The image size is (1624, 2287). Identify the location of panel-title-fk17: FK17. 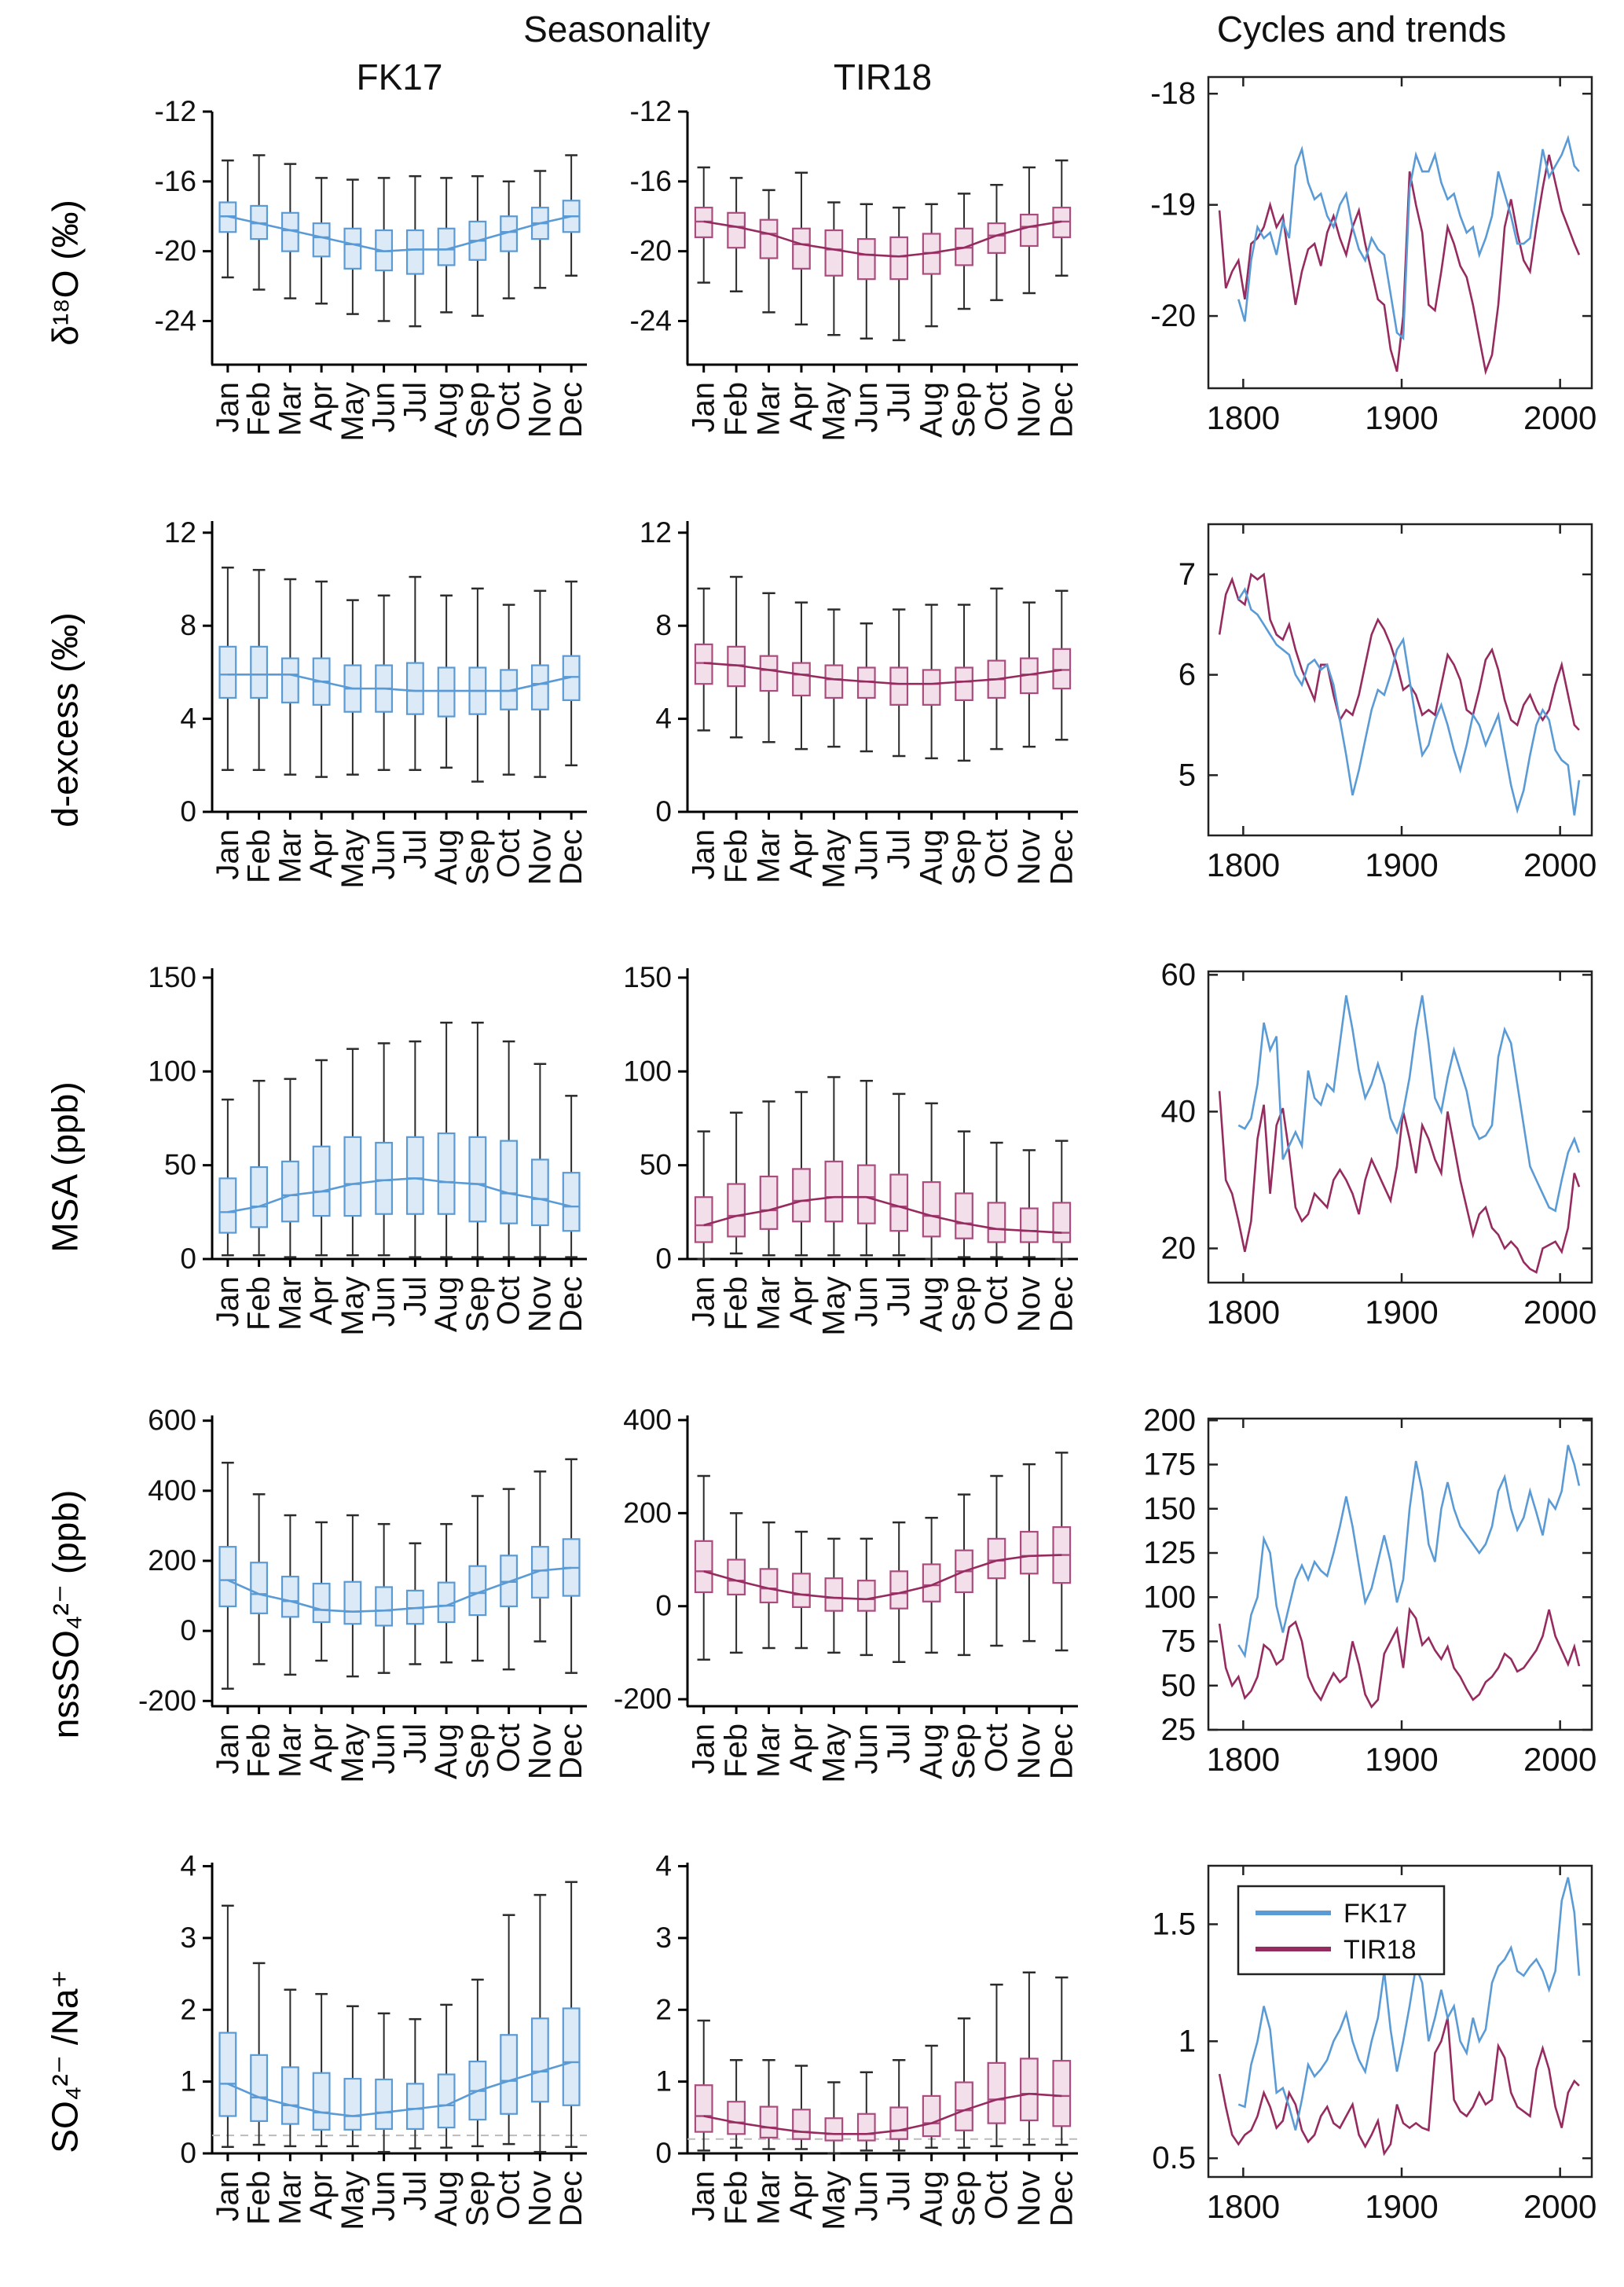
(400, 77).